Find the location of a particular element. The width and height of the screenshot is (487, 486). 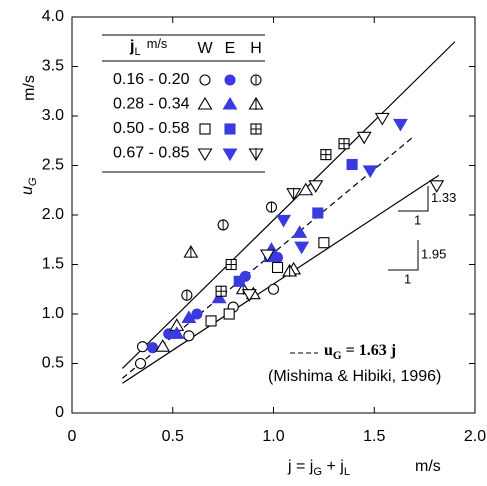

annotation-formula: uG = 1.63 j is located at coordinates (360, 352).